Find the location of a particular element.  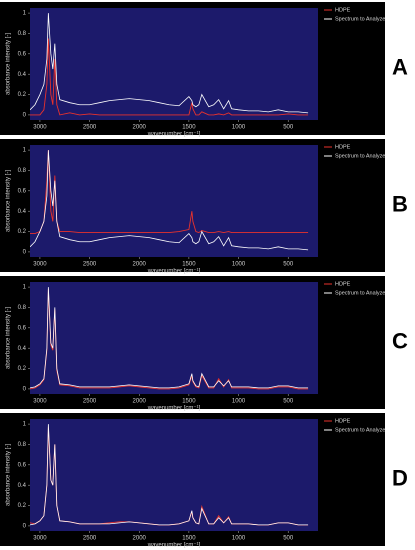

panel-letter: D is located at coordinates (400, 477).